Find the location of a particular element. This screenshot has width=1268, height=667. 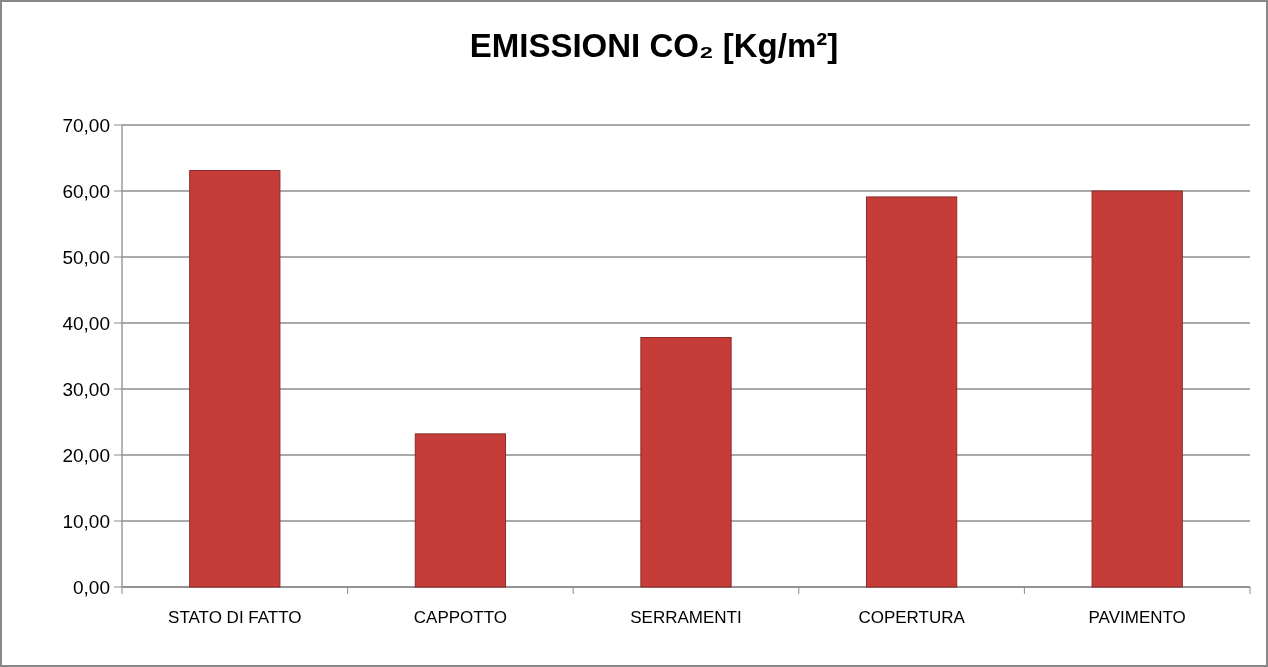

y-tick-label: 20,00 is located at coordinates (86, 455).